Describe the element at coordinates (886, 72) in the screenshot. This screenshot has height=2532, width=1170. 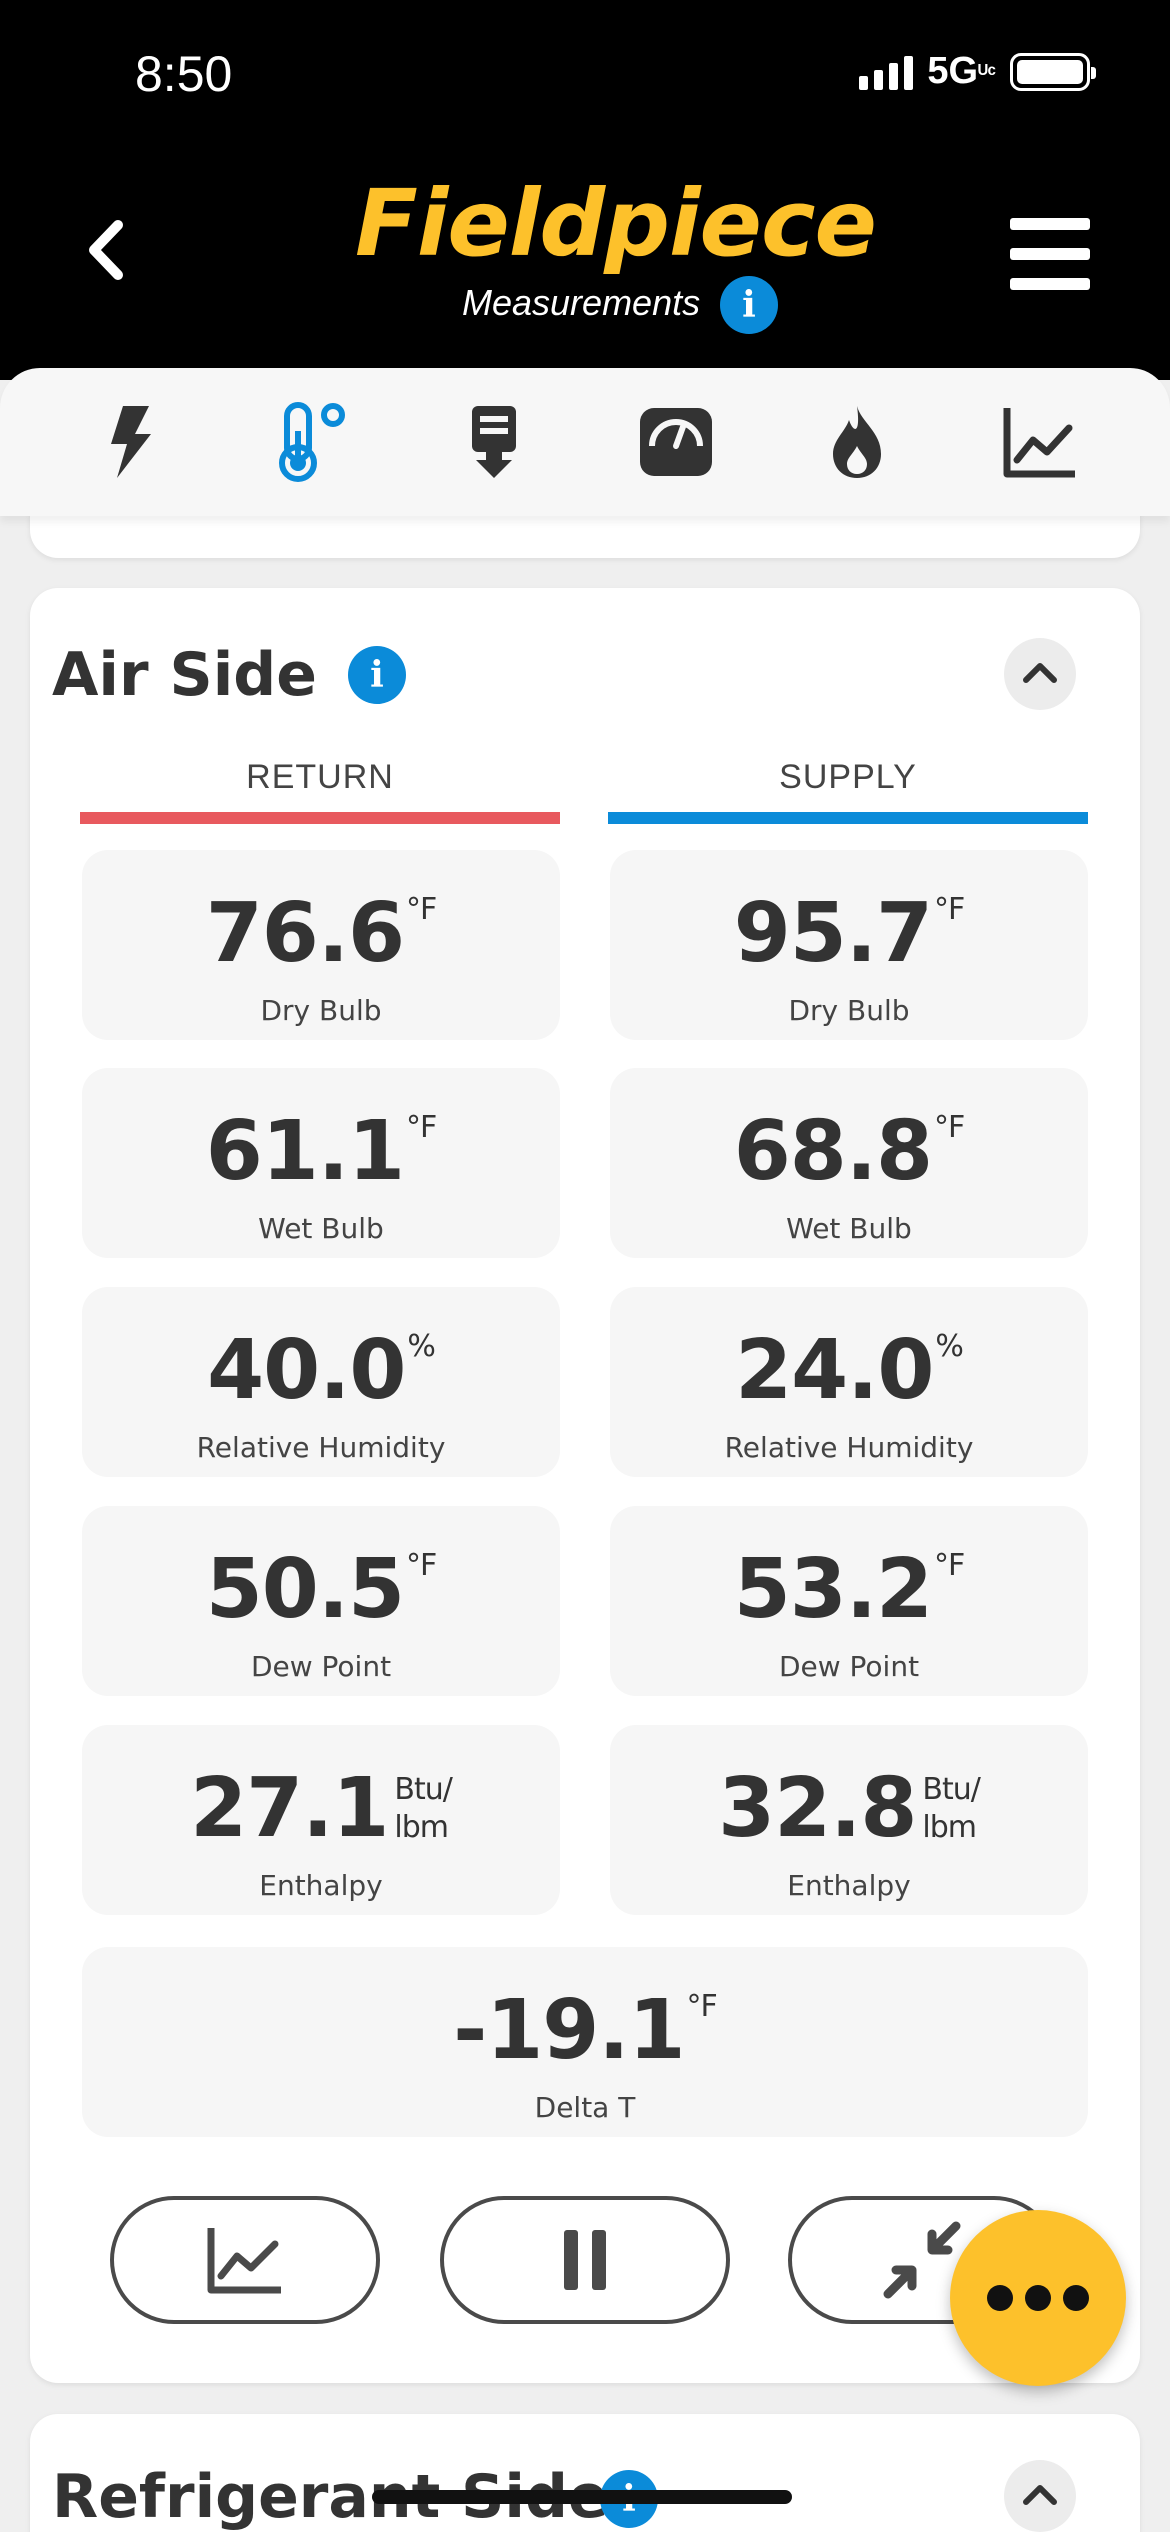
I see `signal-icon` at that location.